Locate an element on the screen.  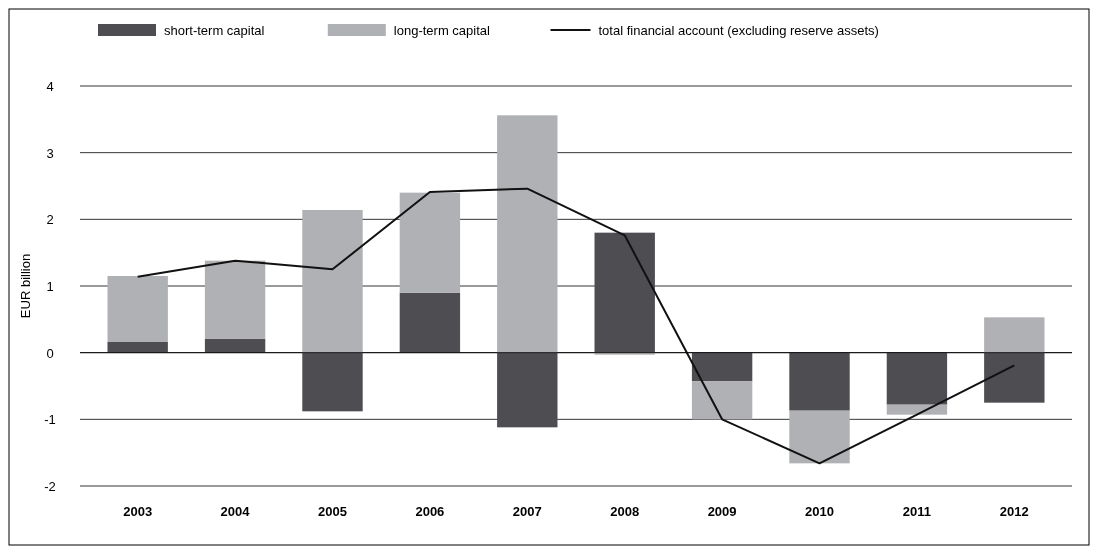
x-tick-label: 2005 is located at coordinates (332, 511).